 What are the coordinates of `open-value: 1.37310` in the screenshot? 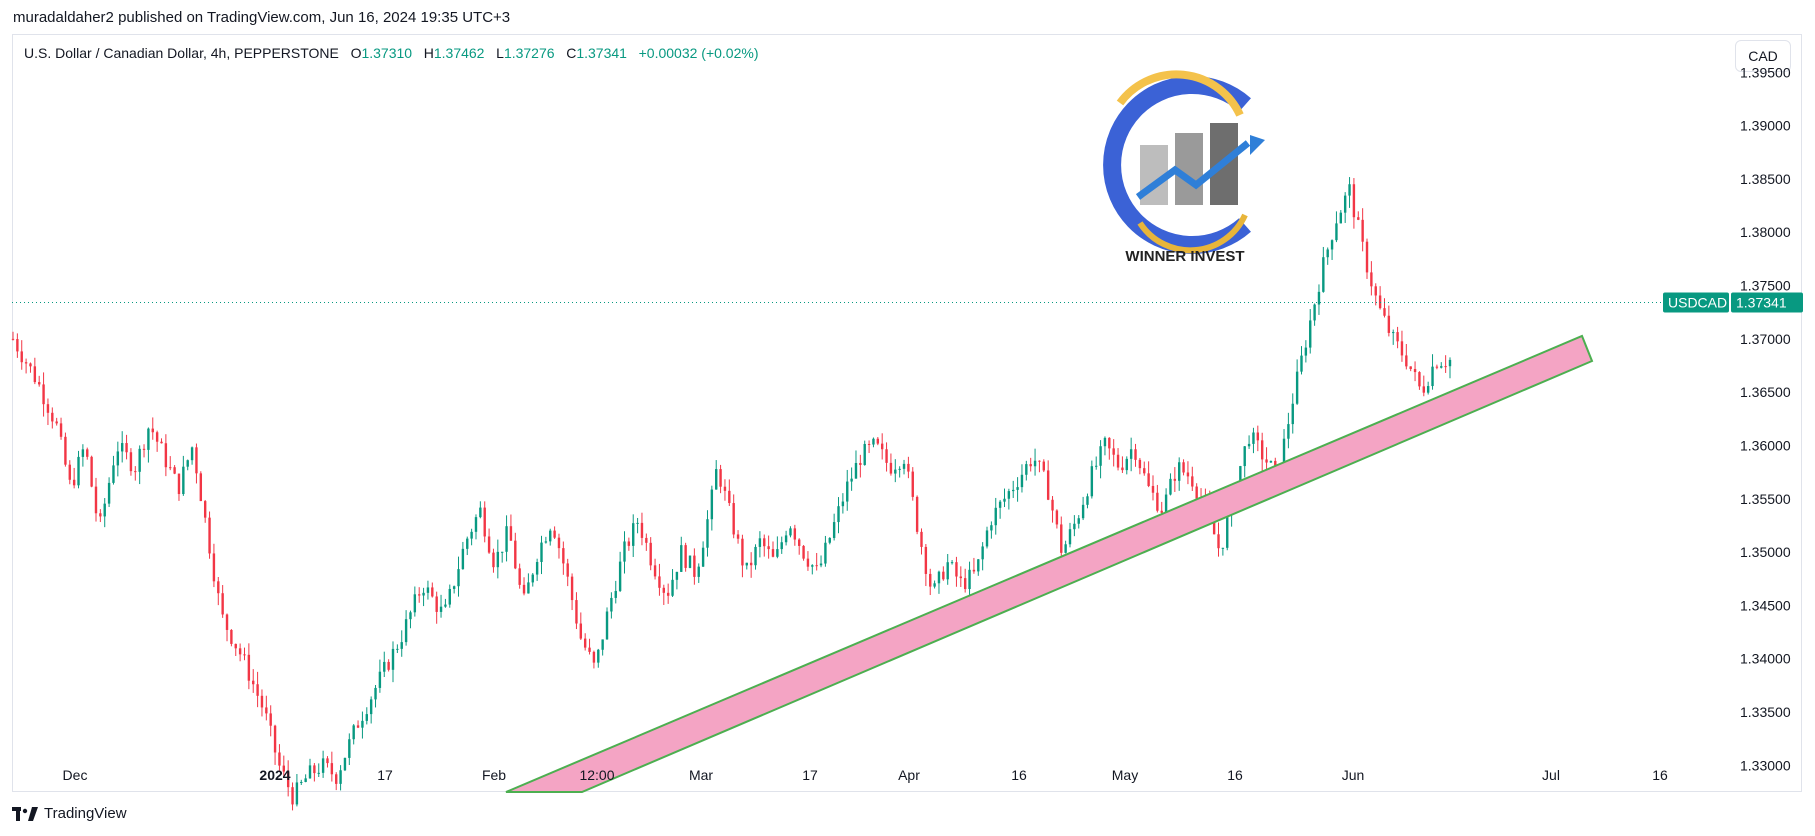 It's located at (387, 53).